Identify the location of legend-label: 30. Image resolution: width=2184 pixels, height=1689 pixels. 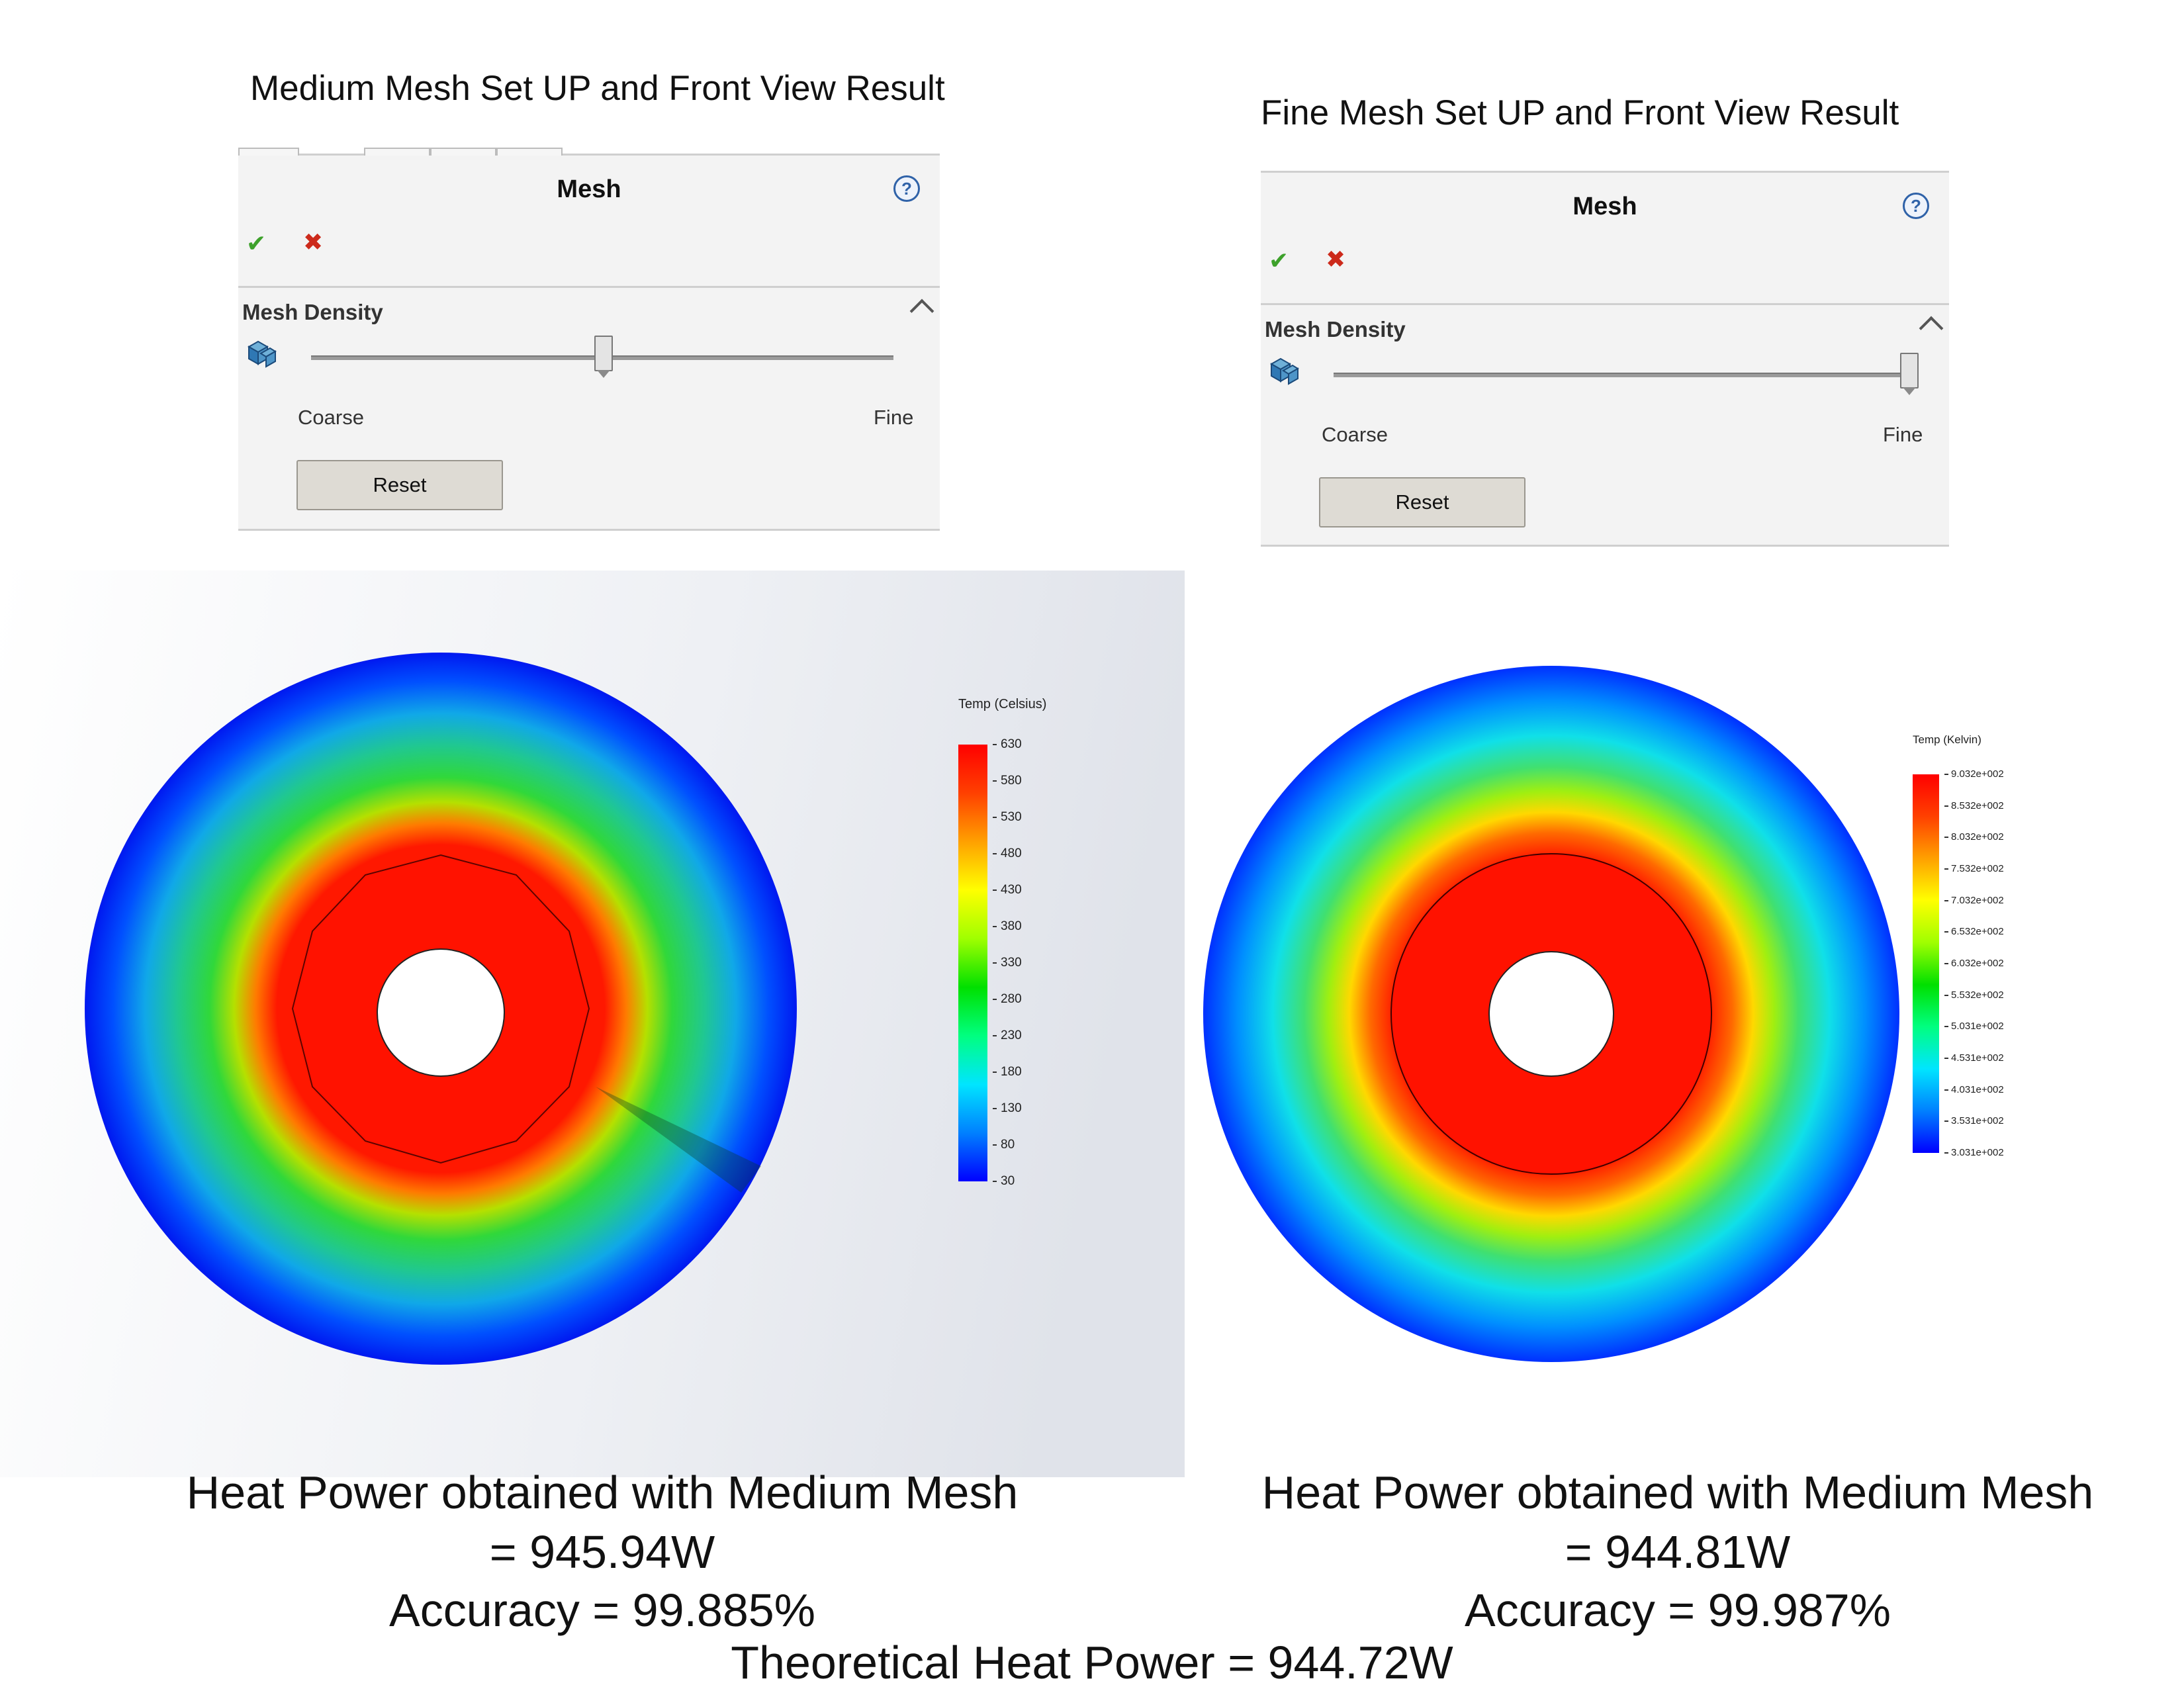
(1008, 1180).